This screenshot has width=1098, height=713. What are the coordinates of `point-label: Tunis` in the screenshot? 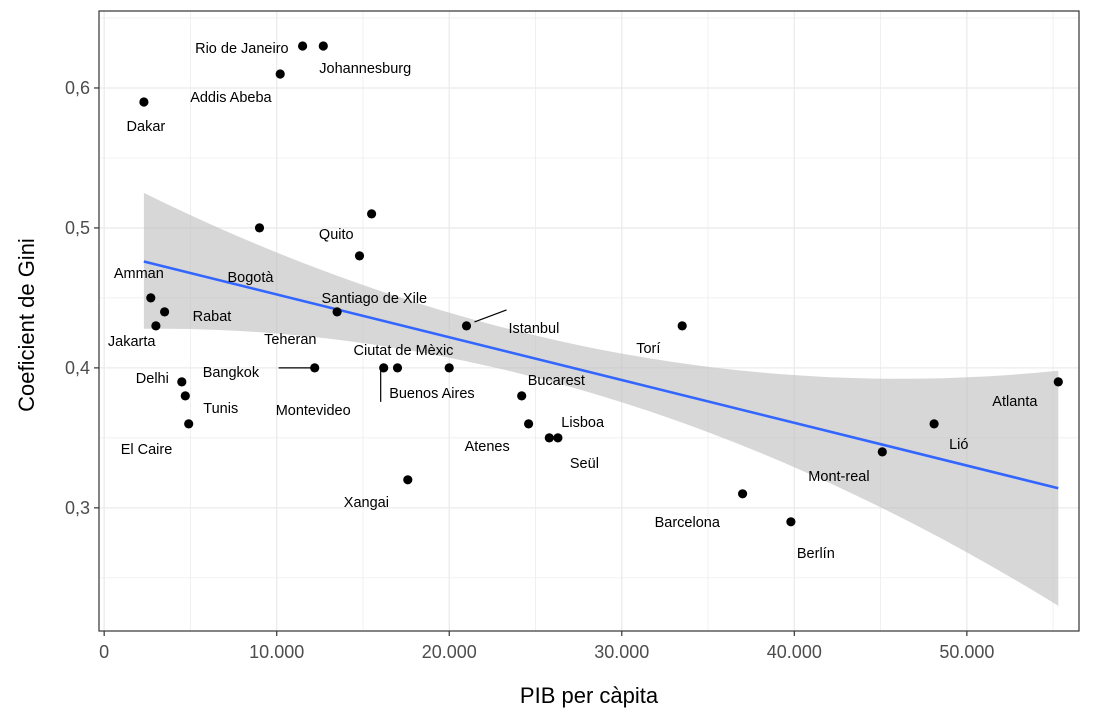 It's located at (220, 409).